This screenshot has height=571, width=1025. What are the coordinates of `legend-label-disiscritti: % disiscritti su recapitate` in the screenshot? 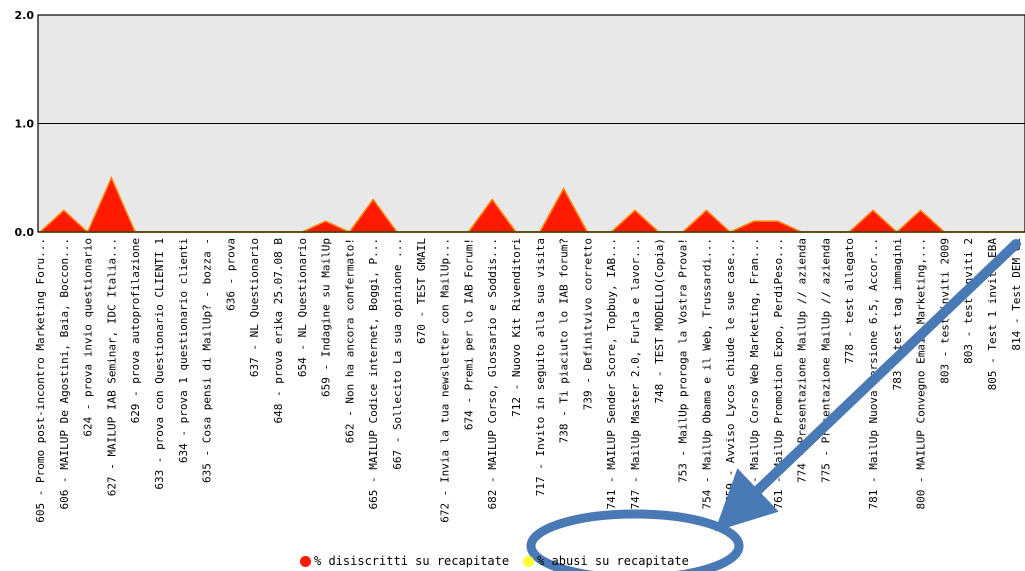 It's located at (412, 561).